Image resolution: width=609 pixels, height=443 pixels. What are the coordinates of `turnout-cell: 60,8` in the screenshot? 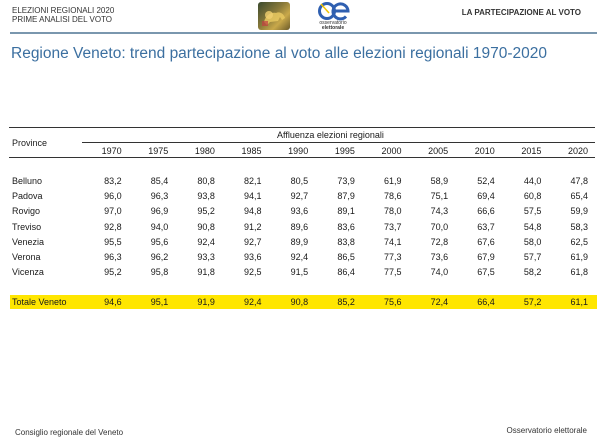 It's located at (532, 195).